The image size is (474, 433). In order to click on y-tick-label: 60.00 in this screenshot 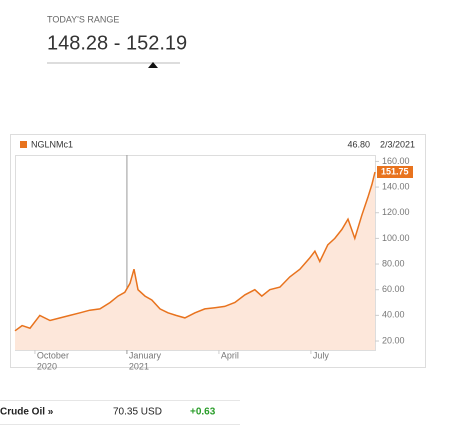, I will do `click(393, 289)`.